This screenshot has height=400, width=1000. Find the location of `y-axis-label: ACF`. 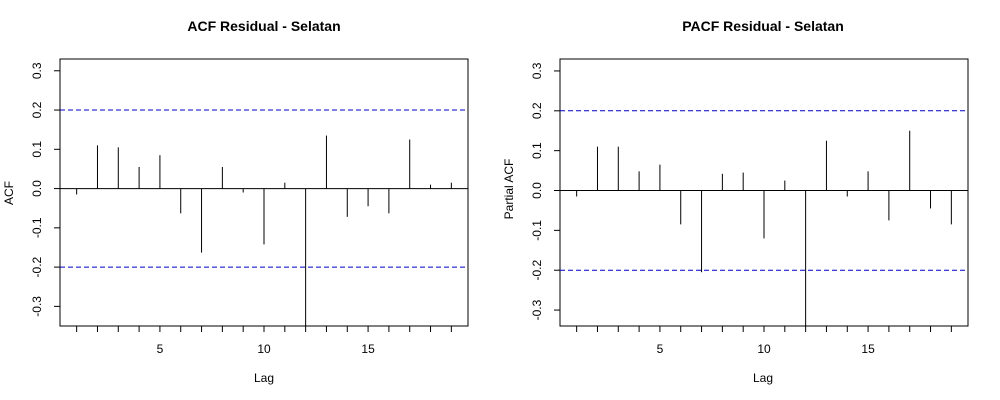

y-axis-label: ACF is located at coordinates (9, 193).